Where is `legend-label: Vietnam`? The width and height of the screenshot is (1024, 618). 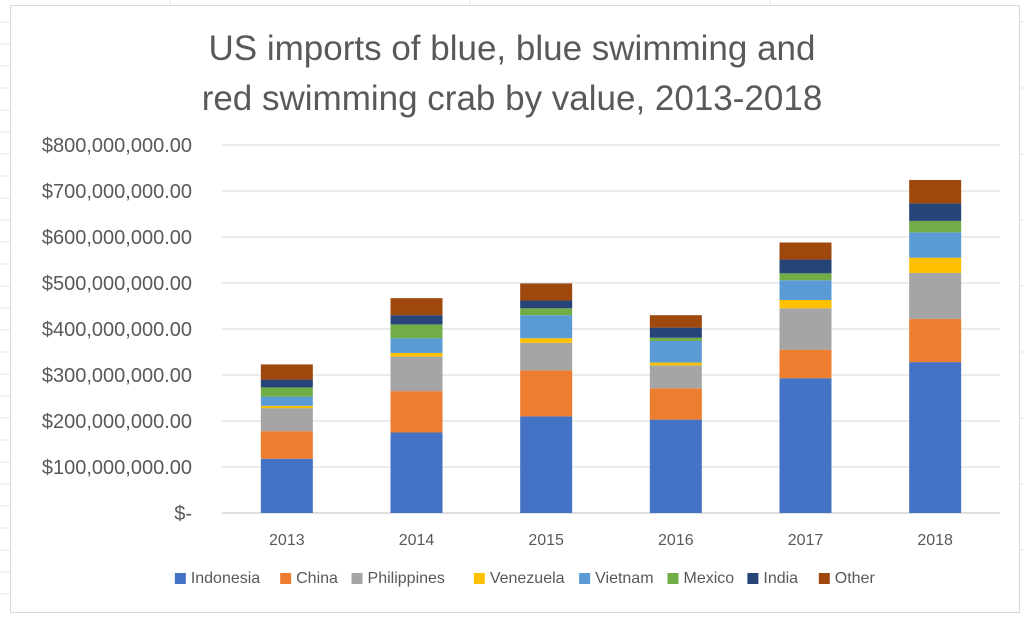 legend-label: Vietnam is located at coordinates (624, 578).